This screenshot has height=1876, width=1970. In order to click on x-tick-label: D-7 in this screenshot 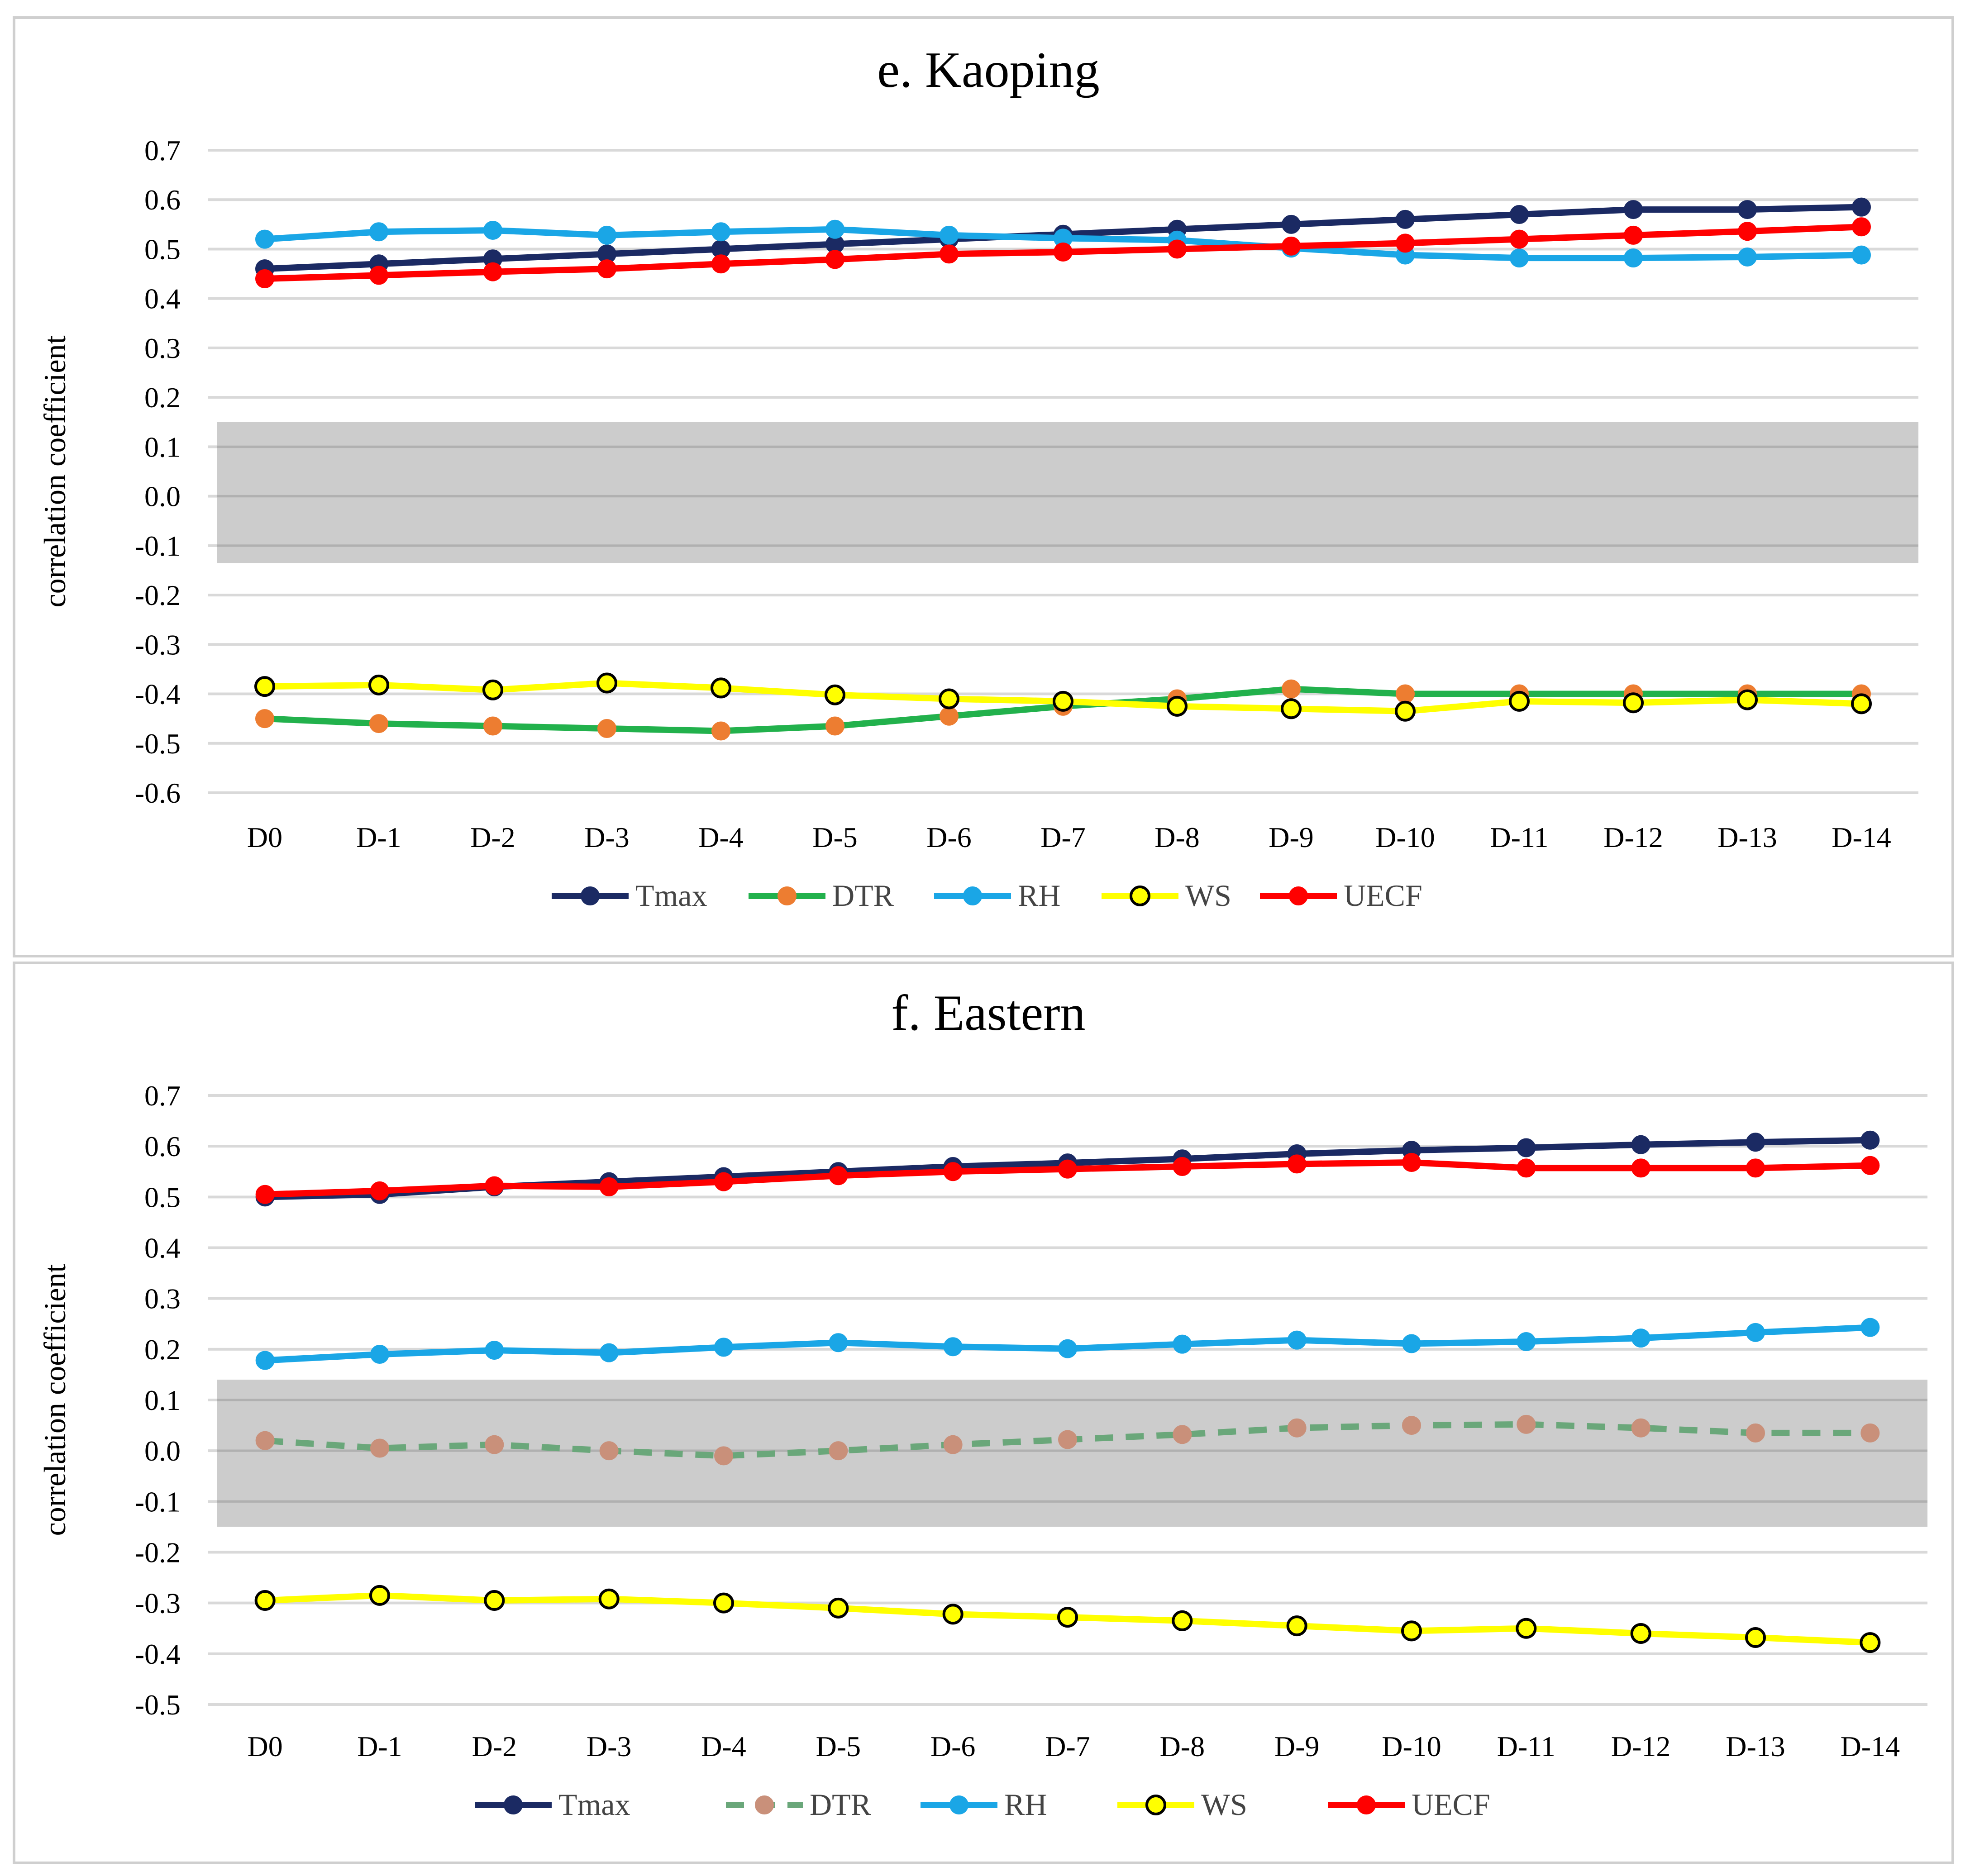, I will do `click(1063, 837)`.